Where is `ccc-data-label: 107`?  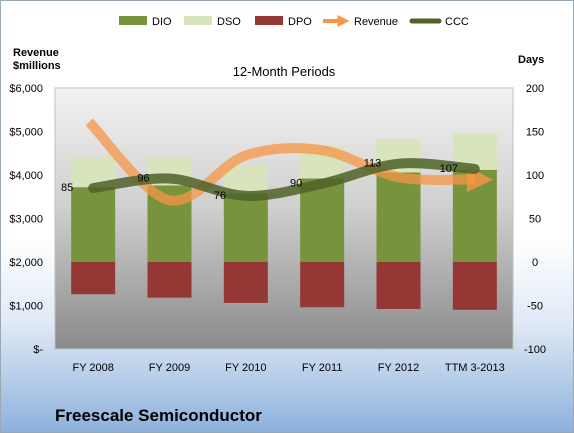 ccc-data-label: 107 is located at coordinates (449, 169).